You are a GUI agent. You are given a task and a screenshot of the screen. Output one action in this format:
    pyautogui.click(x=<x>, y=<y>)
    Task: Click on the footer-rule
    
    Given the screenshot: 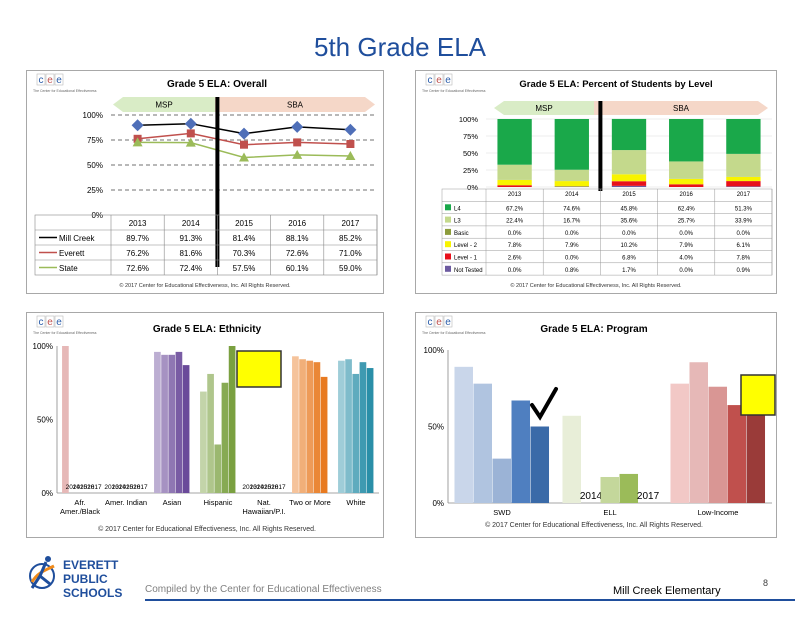 What is the action you would take?
    pyautogui.click(x=470, y=600)
    